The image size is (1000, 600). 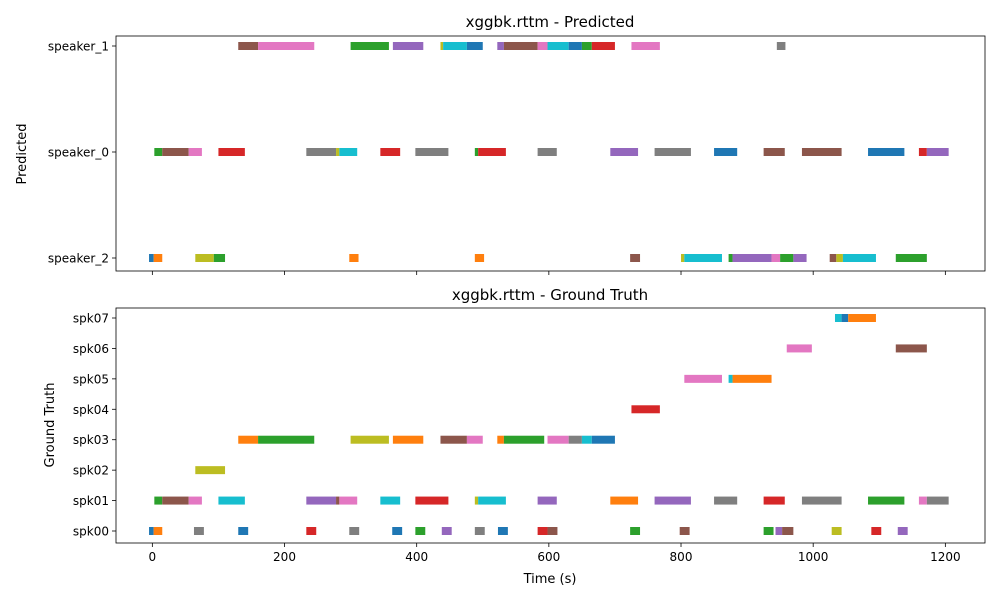 What do you see at coordinates (550, 22) in the screenshot?
I see `predicted-chart-title: xggbk.rttm - Predicted` at bounding box center [550, 22].